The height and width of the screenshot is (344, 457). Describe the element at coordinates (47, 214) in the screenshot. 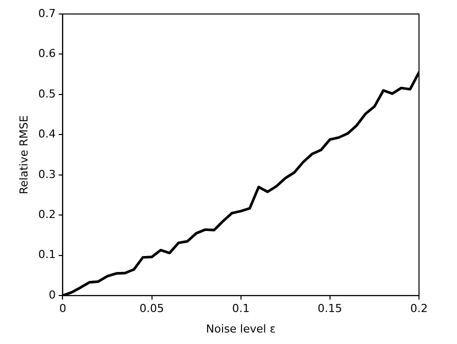

I see `y-tick-label: 0.2` at that location.